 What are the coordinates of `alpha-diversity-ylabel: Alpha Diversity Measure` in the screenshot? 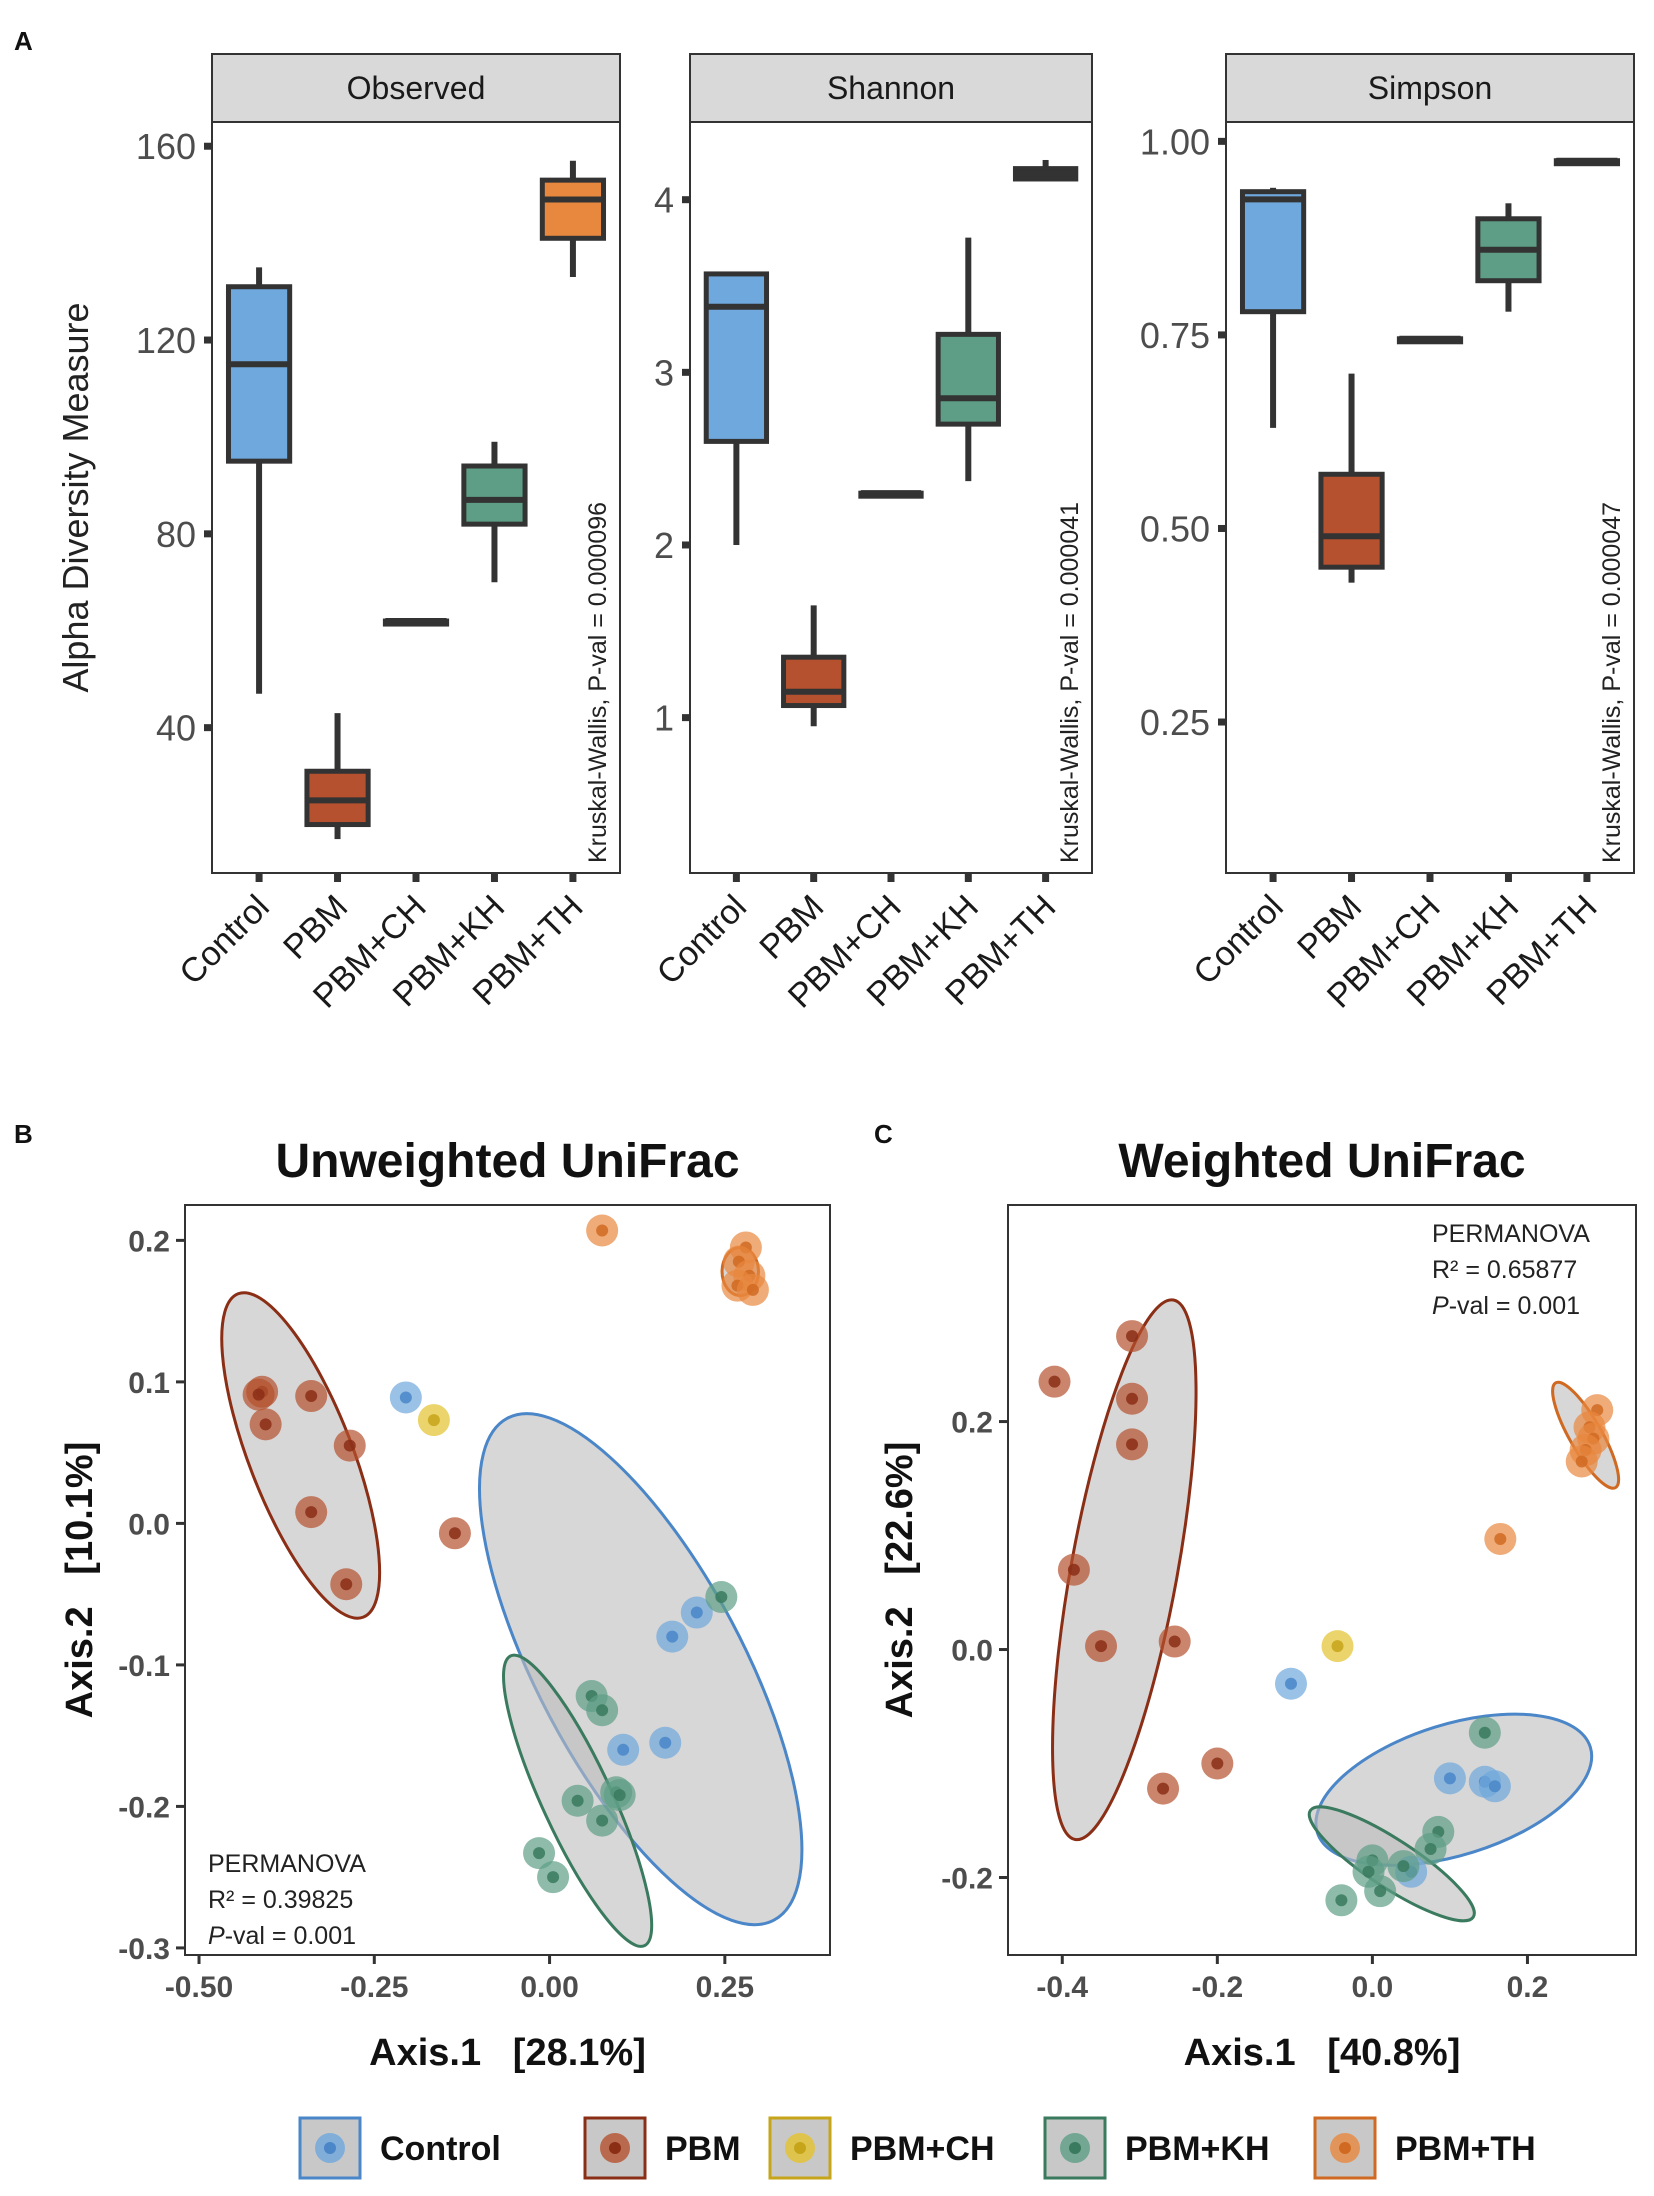 It's located at (75, 497).